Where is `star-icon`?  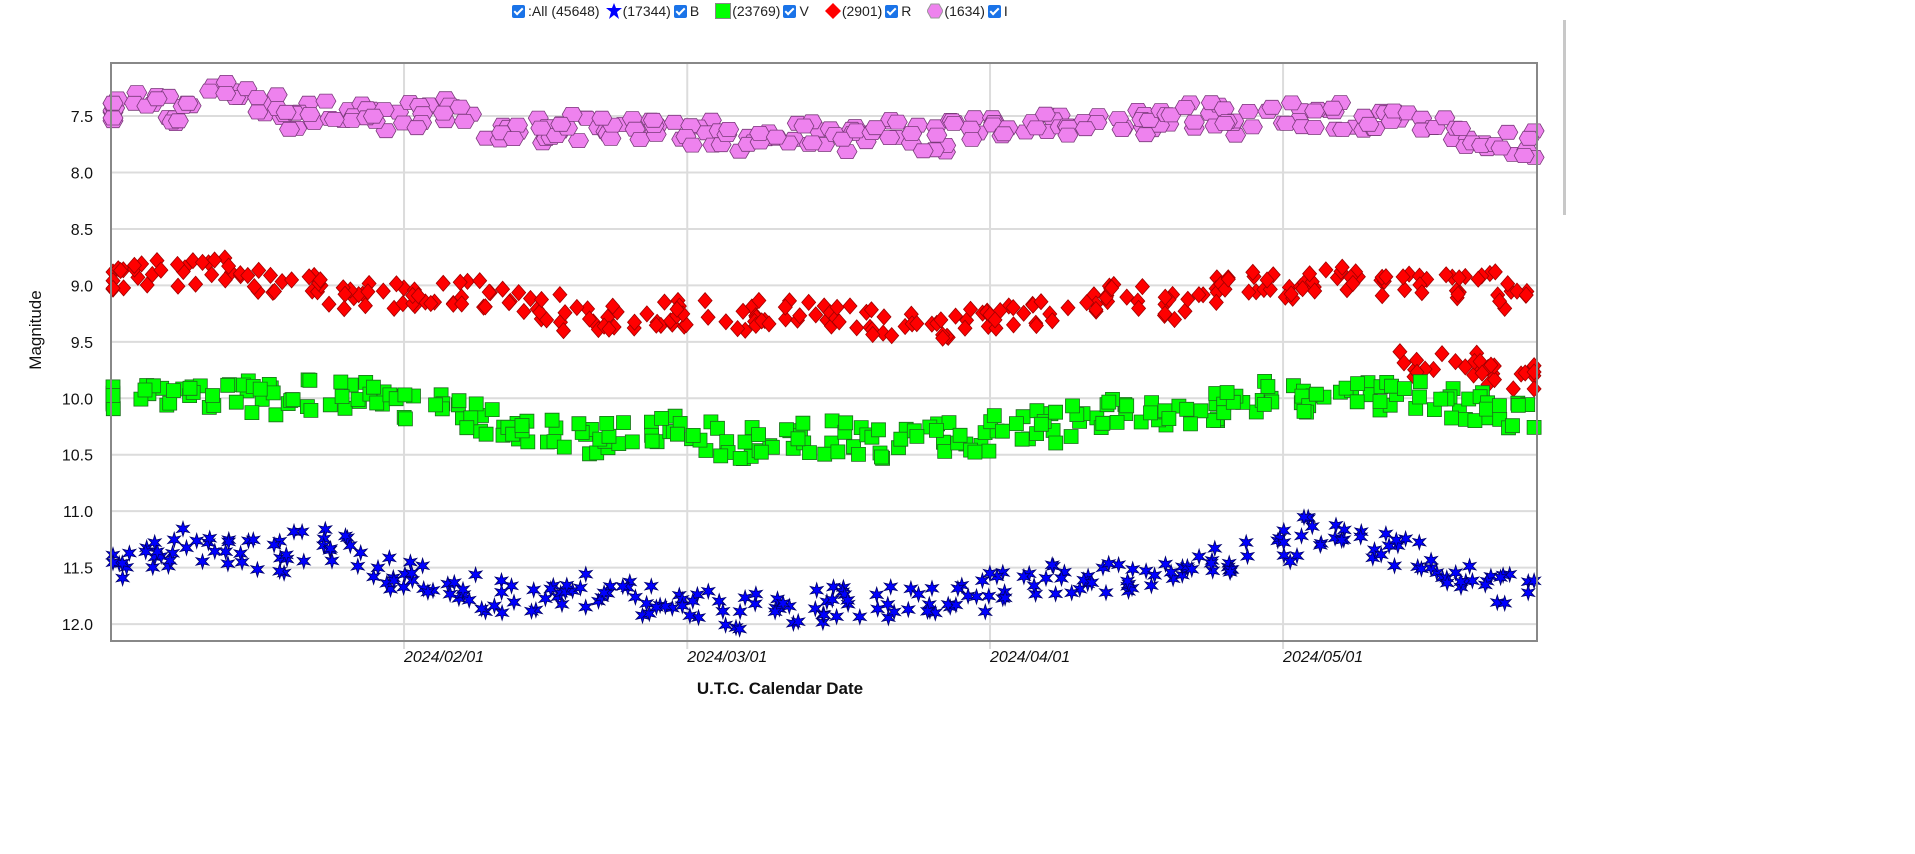
star-icon is located at coordinates (613, 11).